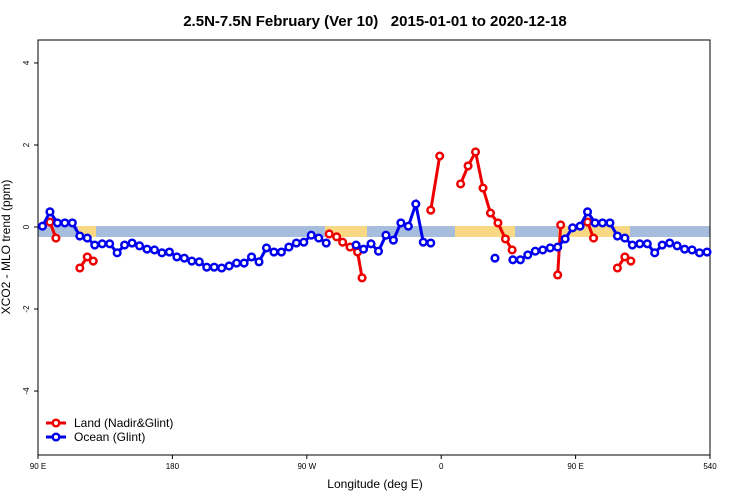 This screenshot has width=750, height=500. What do you see at coordinates (173, 466) in the screenshot?
I see `x-tick-label: 180` at bounding box center [173, 466].